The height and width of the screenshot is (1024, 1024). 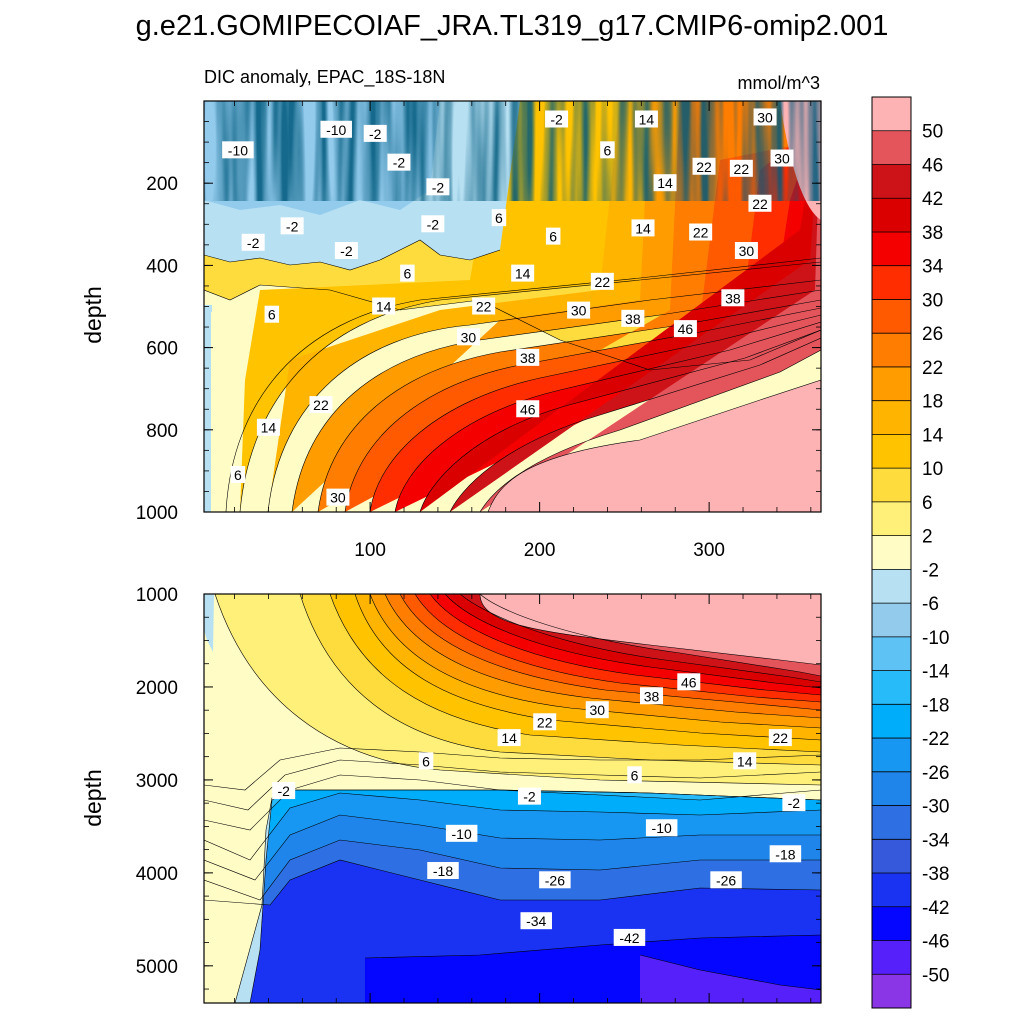 I want to click on contour-label: -10, so click(x=336, y=129).